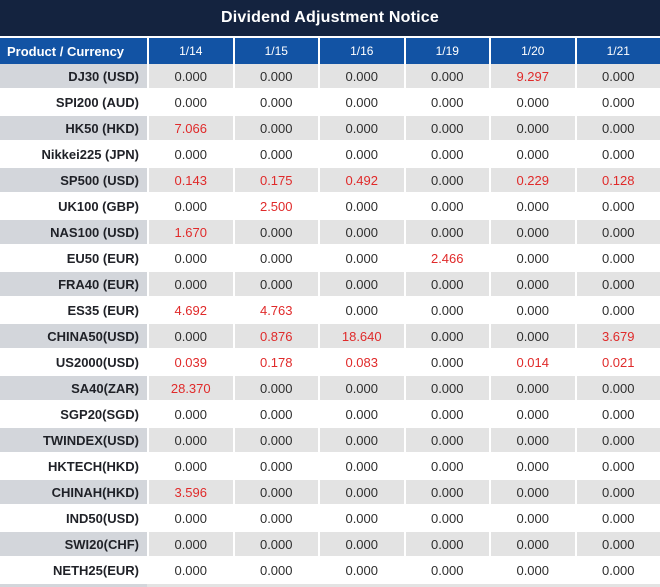 The width and height of the screenshot is (660, 587). I want to click on value-cell: 0.492, so click(361, 180).